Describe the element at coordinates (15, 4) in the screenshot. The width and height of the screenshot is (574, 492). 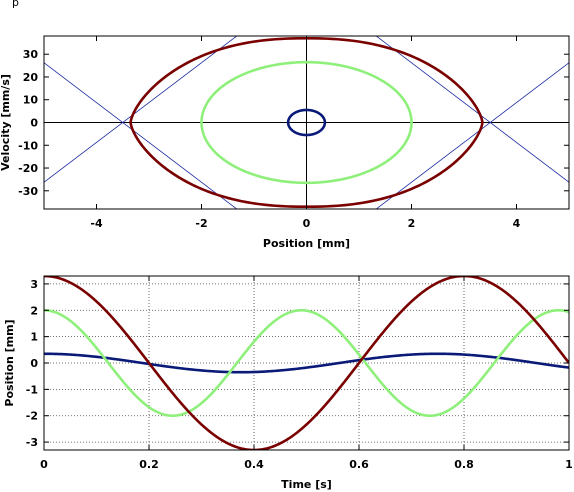
I see `header-fragment: p` at that location.